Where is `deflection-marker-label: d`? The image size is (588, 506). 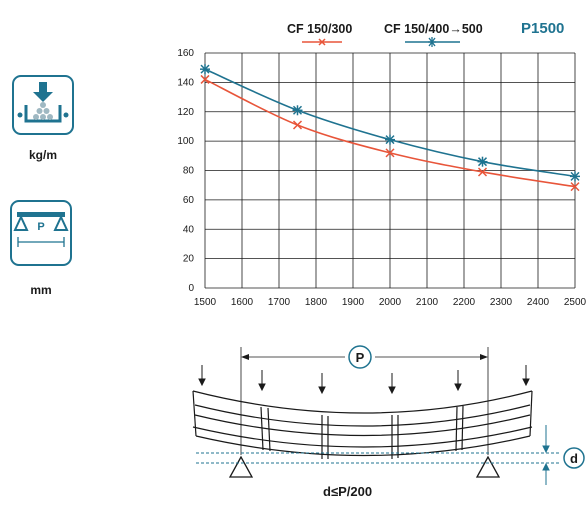
deflection-marker-label: d is located at coordinates (574, 458).